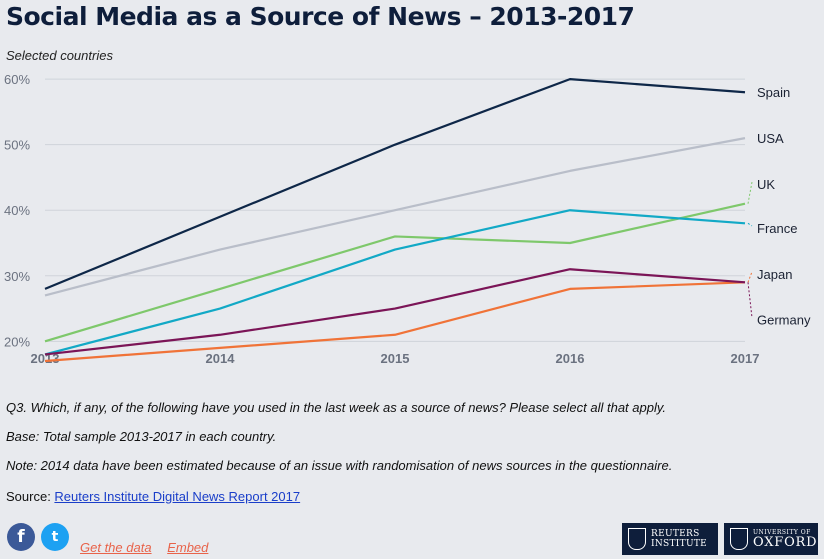 This screenshot has width=824, height=559. Describe the element at coordinates (221, 358) in the screenshot. I see `x-tick-label: 2014` at that location.